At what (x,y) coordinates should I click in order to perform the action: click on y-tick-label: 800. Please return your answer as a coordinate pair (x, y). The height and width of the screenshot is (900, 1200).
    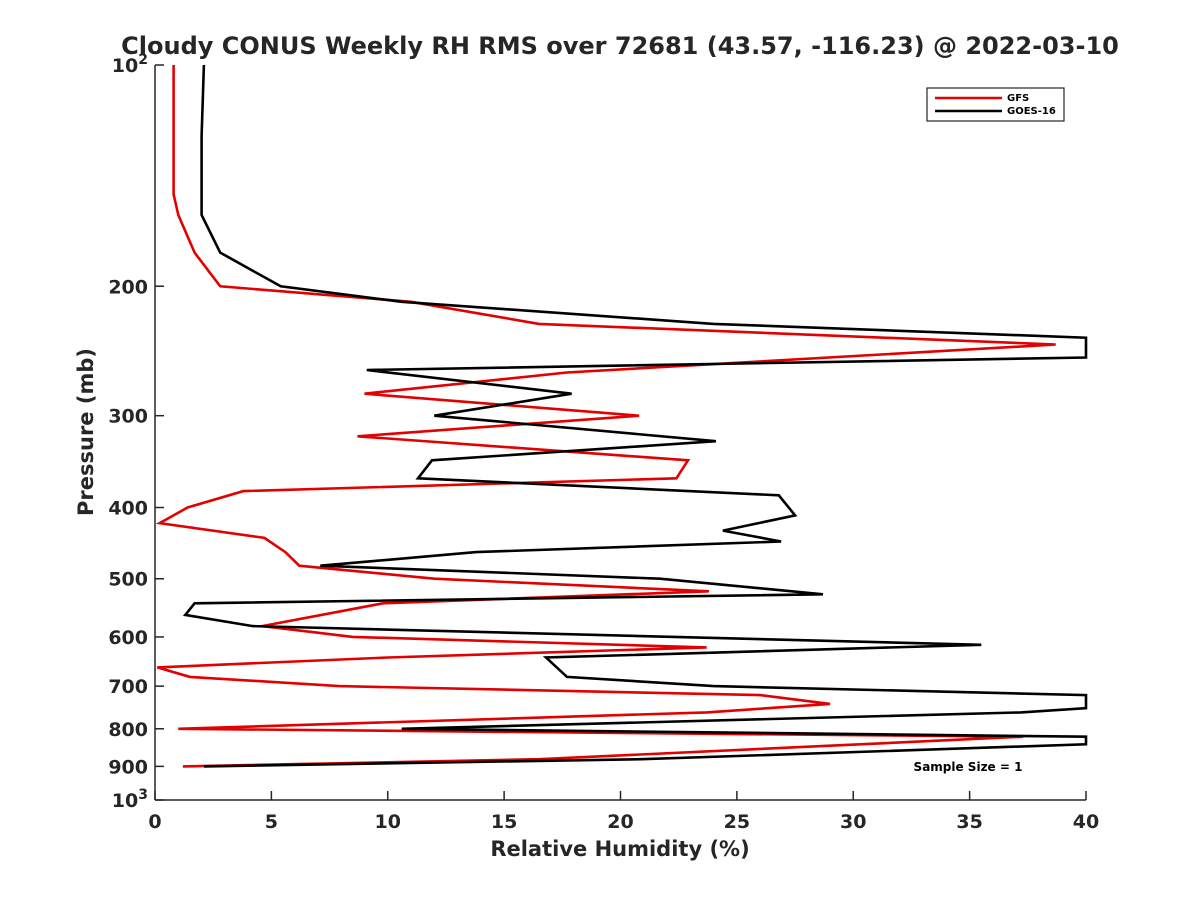
    Looking at the image, I should click on (128, 730).